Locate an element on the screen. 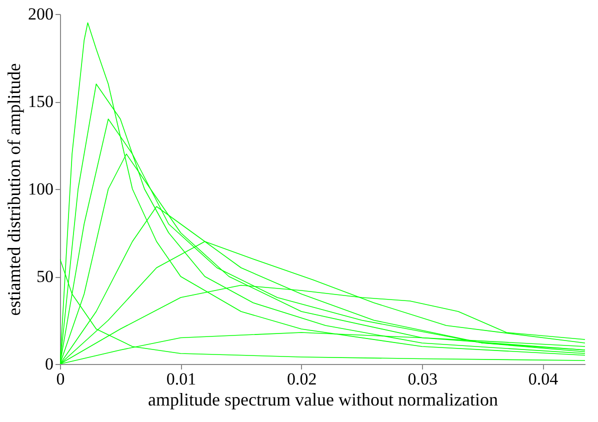 This screenshot has width=598, height=422. x-tick-label: 0.02 is located at coordinates (302, 379).